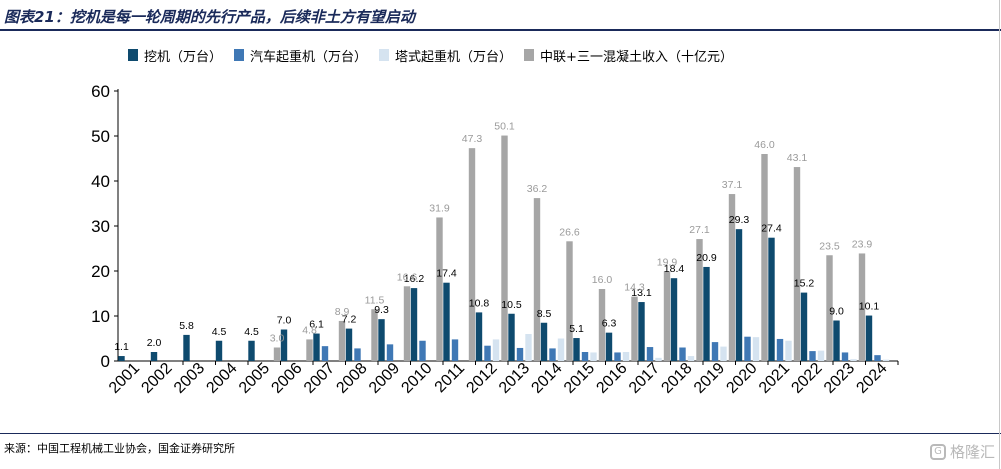 Image resolution: width=1001 pixels, height=469 pixels. I want to click on data-label: 46.0, so click(764, 145).